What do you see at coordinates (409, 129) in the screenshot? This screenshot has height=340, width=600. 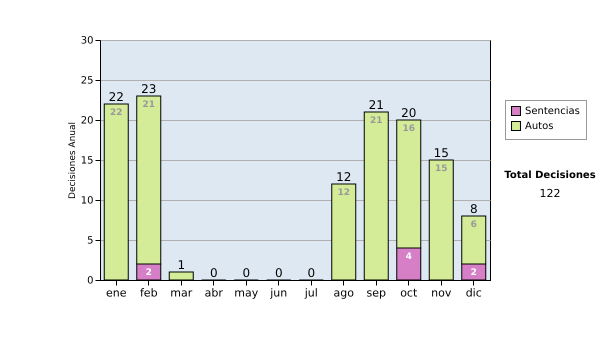 I see `data-label: 16` at bounding box center [409, 129].